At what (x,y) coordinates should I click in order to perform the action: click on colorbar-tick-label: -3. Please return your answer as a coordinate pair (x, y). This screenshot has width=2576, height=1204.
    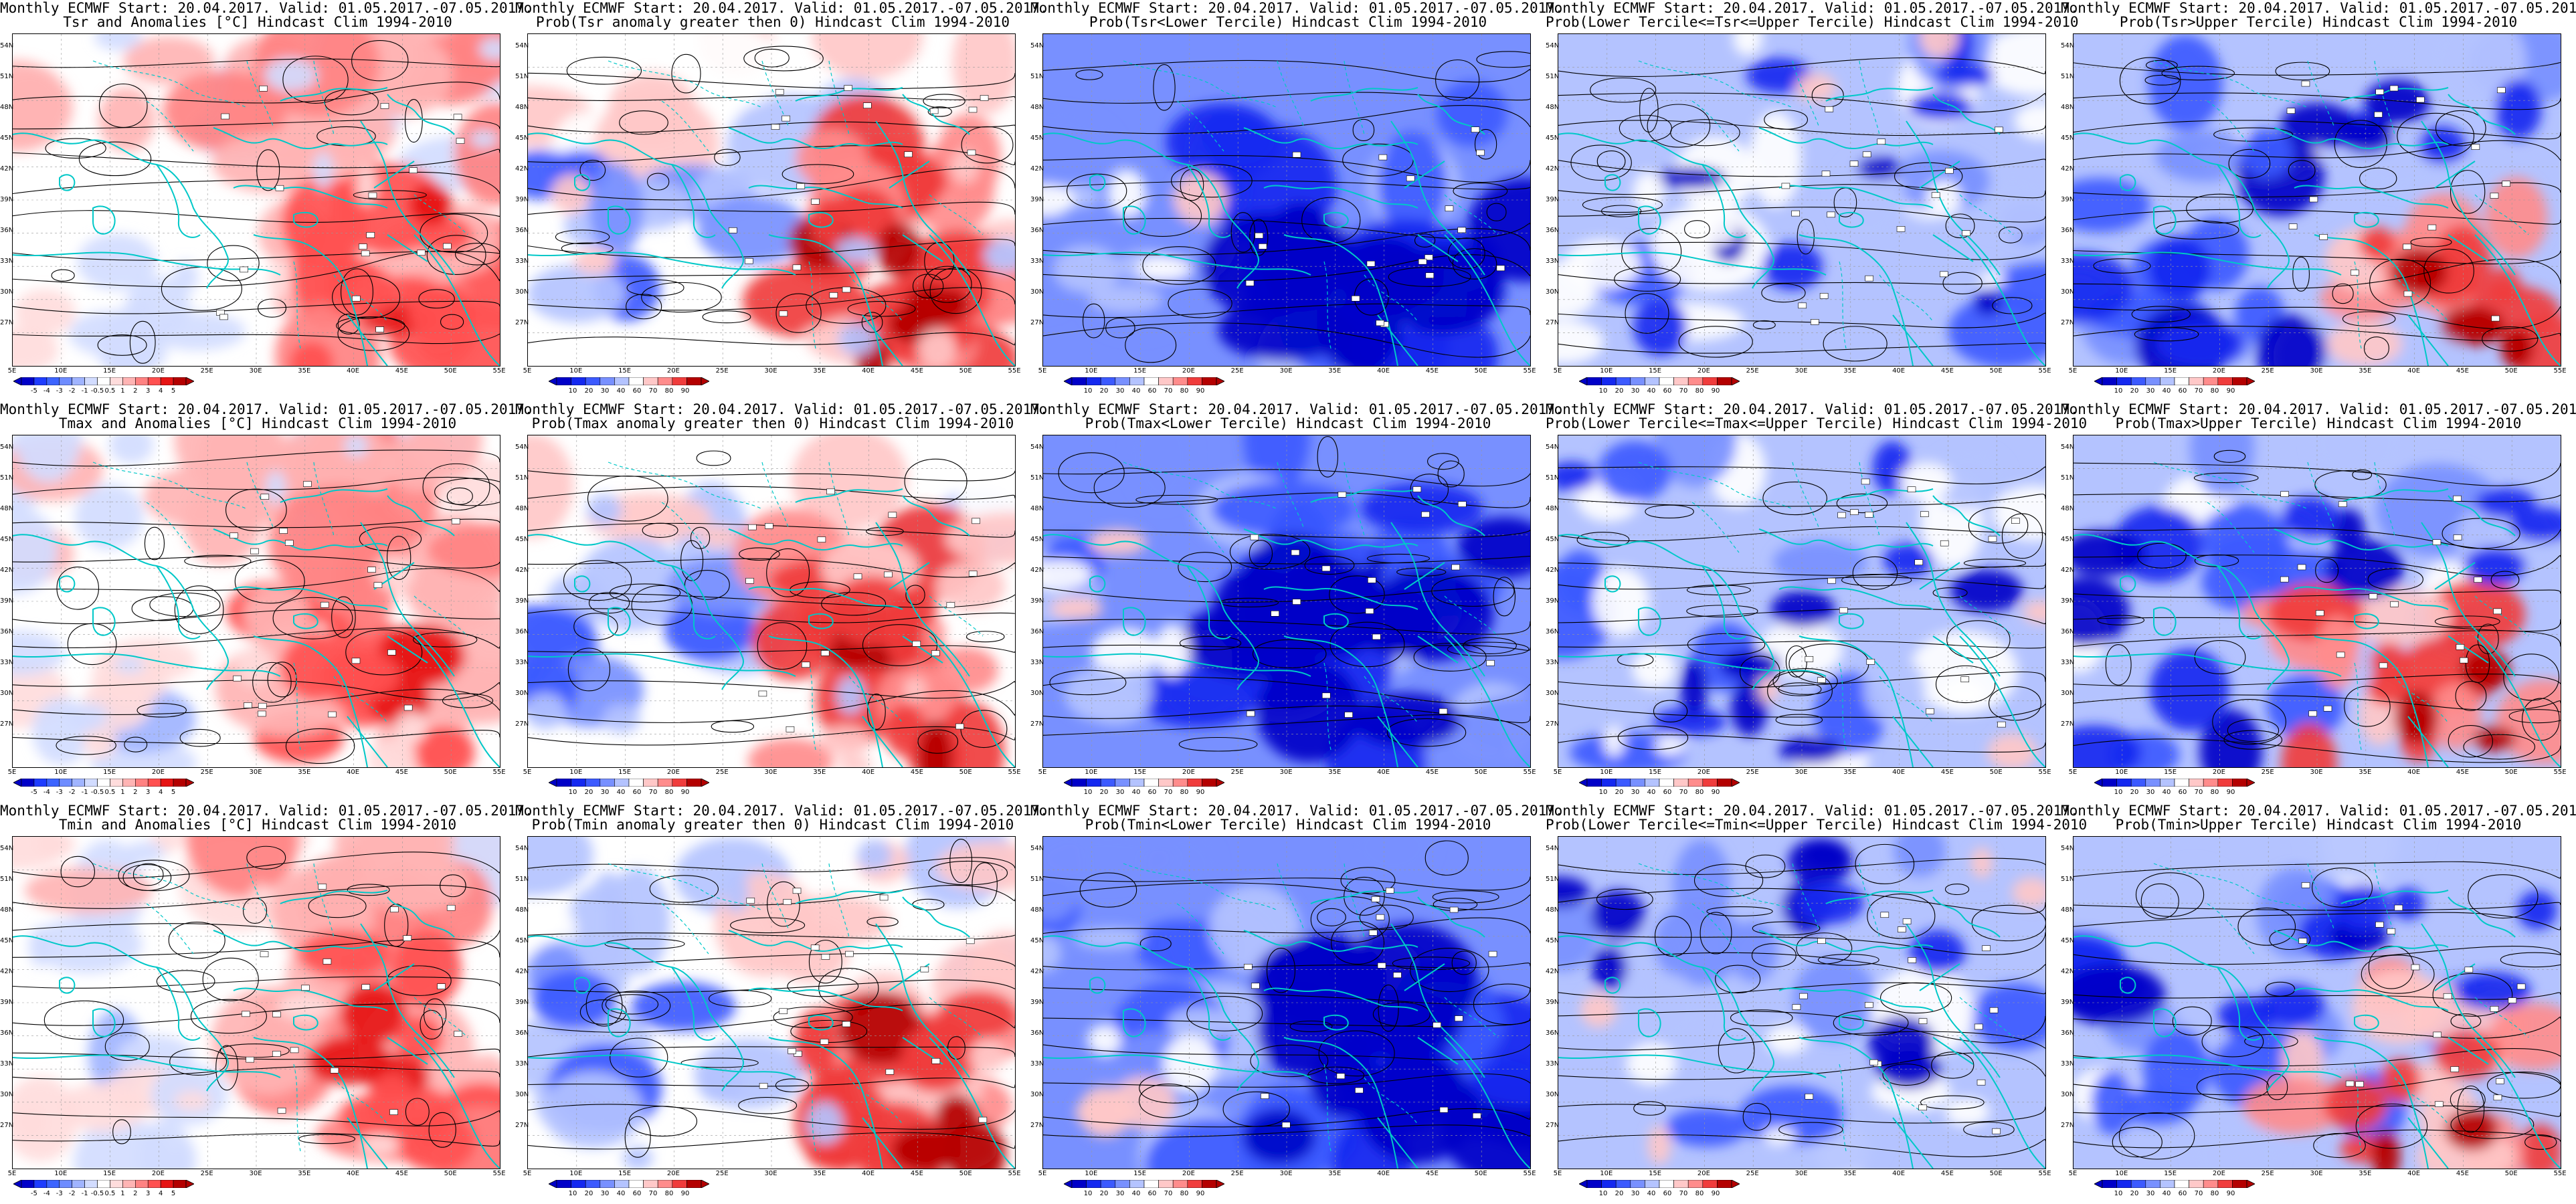
    Looking at the image, I should click on (59, 391).